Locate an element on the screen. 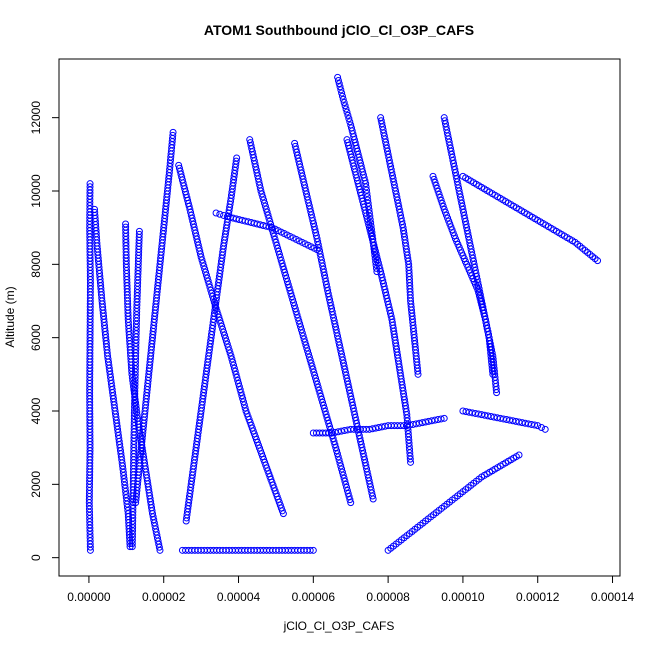  y-tick-label: 2000 is located at coordinates (36, 484).